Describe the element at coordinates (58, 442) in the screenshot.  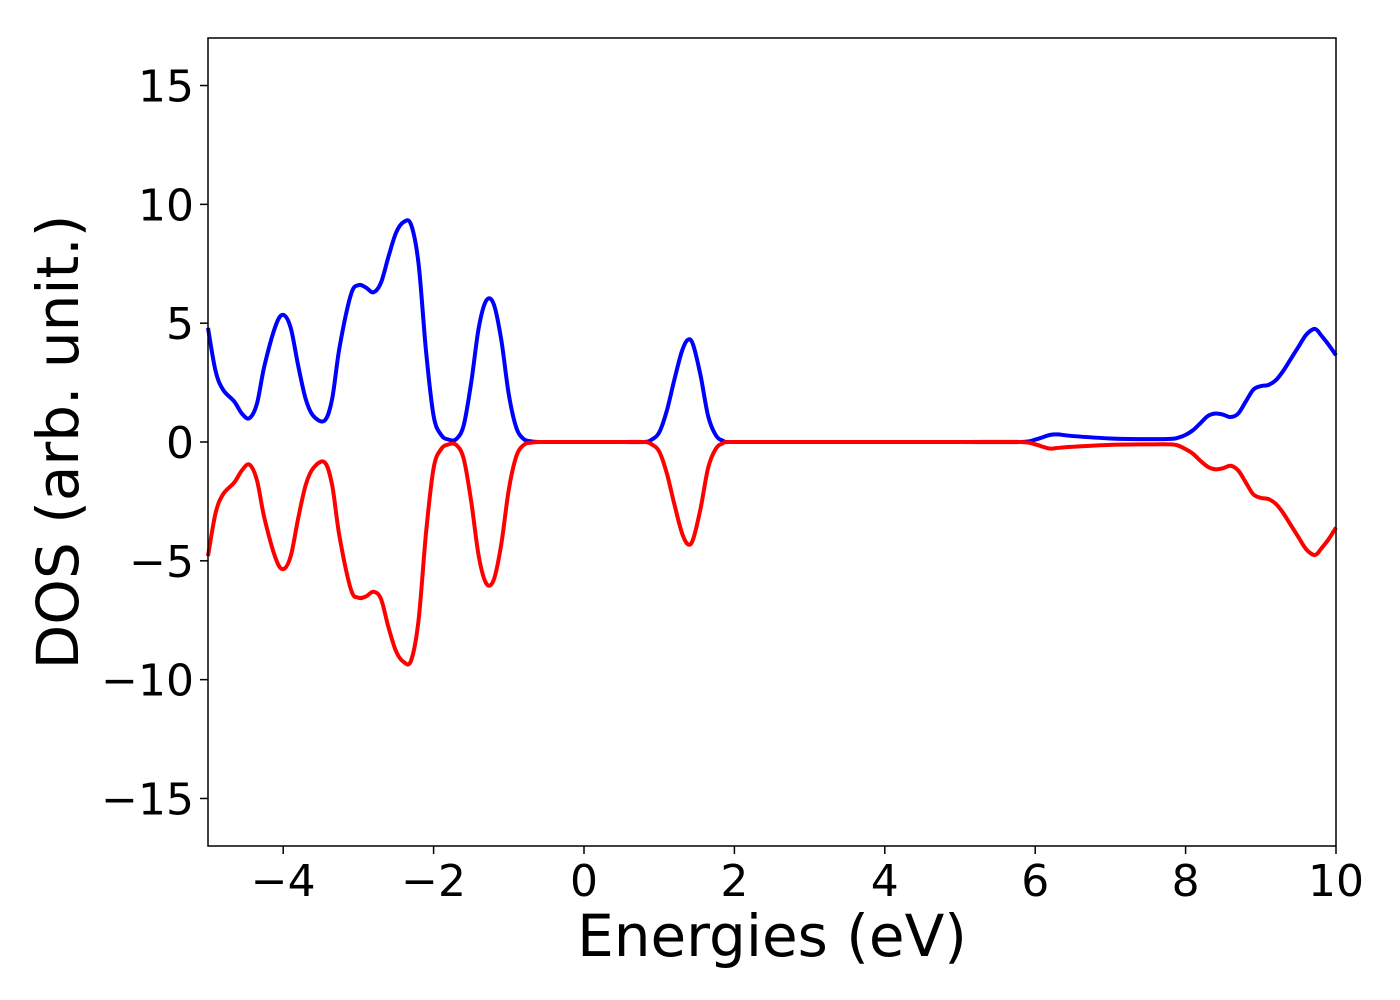
I see `y-axis-label: DOS (arb. unit.)` at that location.